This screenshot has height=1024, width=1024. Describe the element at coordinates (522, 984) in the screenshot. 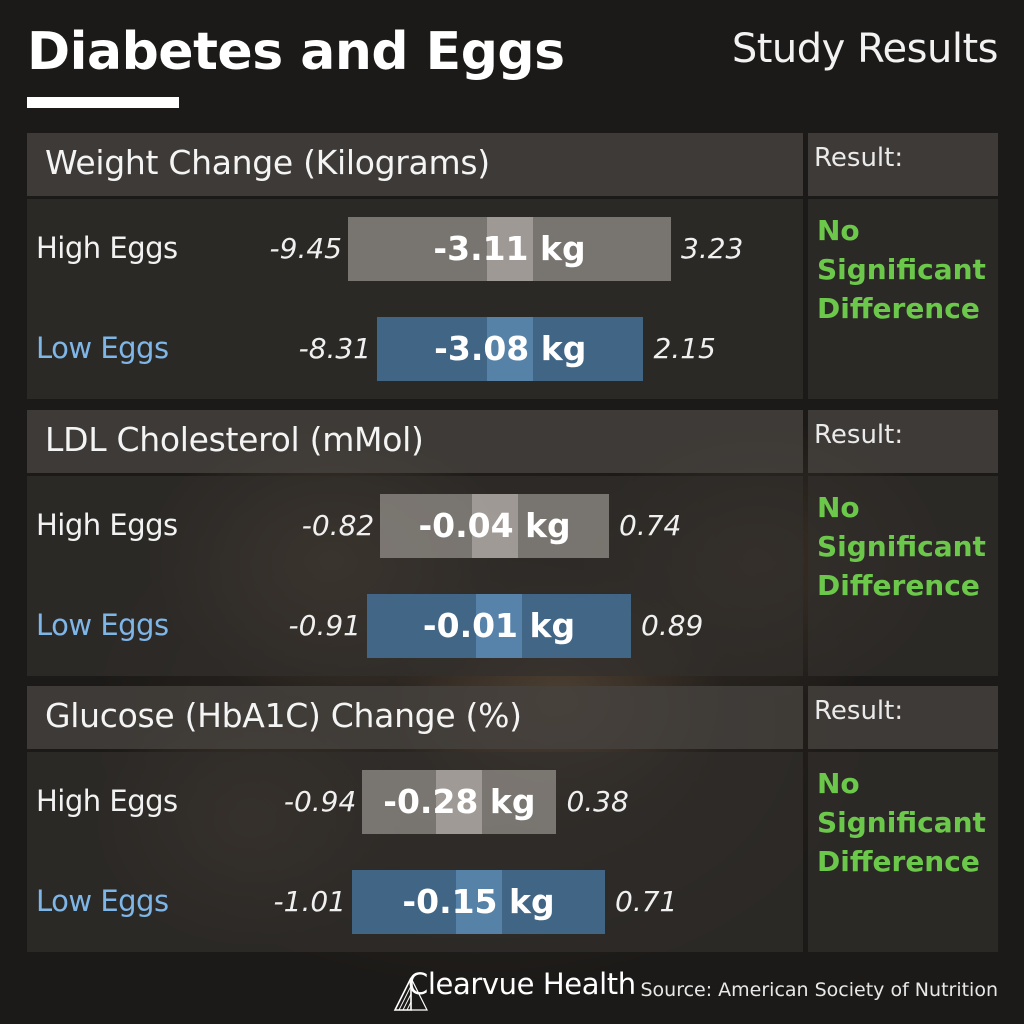

I see `brand-name: Clearvue Health` at that location.